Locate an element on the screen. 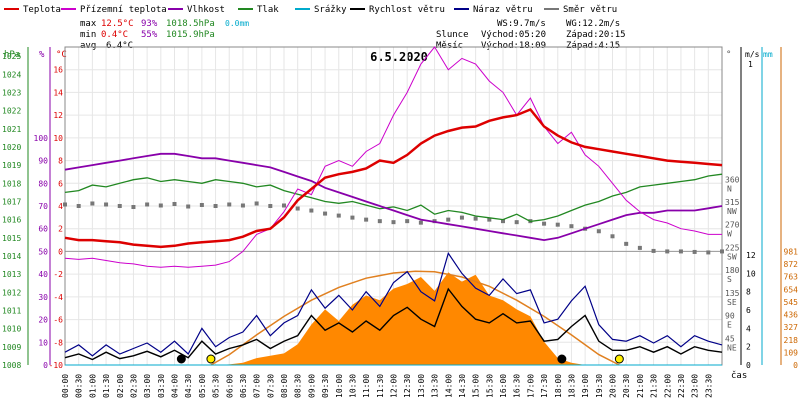 This screenshot has height=400, width=800. pct-tick-label: 60 is located at coordinates (43, 229).